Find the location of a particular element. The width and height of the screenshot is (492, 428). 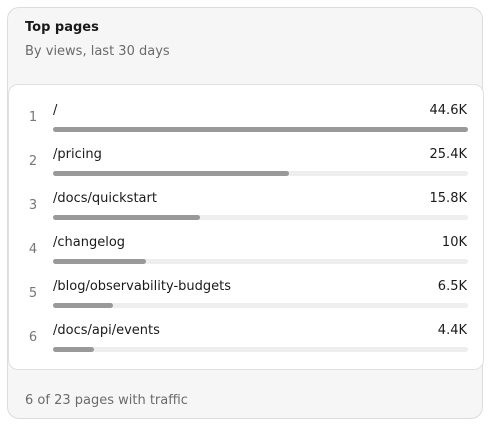

page-path: /docs/api/events is located at coordinates (106, 330).